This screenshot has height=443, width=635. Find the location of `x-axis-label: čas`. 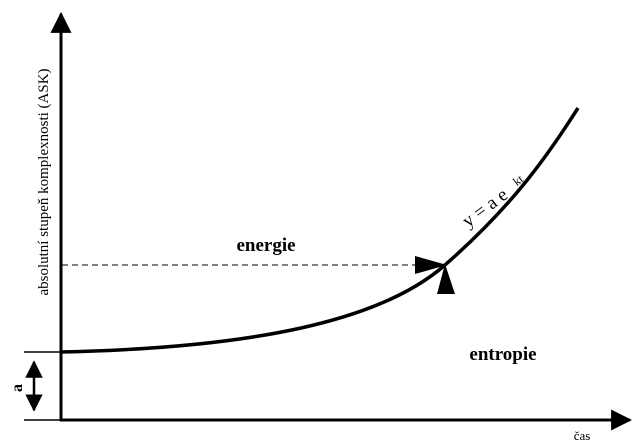

x-axis-label: čas is located at coordinates (582, 435).